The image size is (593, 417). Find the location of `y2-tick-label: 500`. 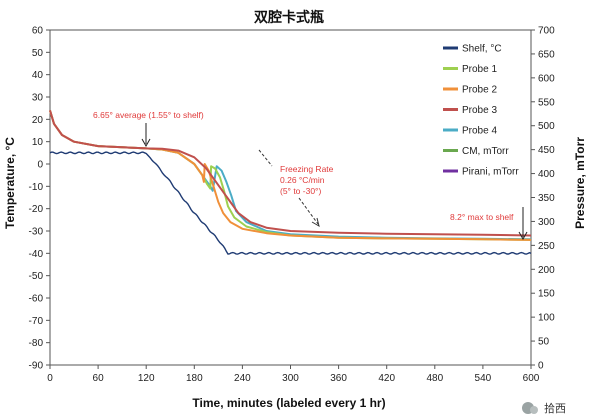

y2-tick-label: 500 is located at coordinates (546, 126).